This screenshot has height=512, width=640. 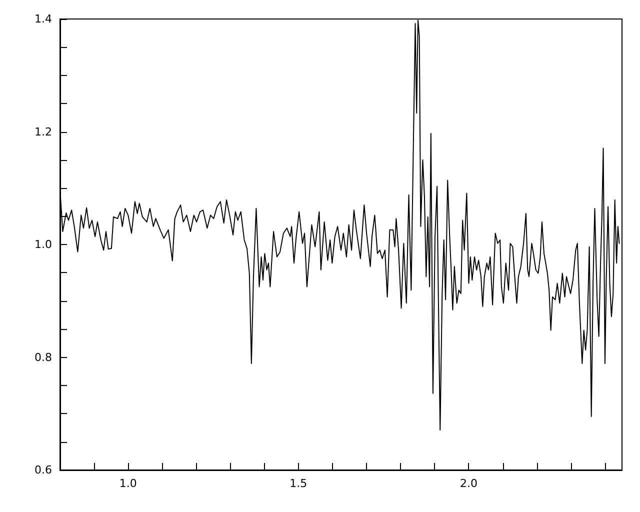 What do you see at coordinates (299, 483) in the screenshot?
I see `x-tick-label: 1.5` at bounding box center [299, 483].